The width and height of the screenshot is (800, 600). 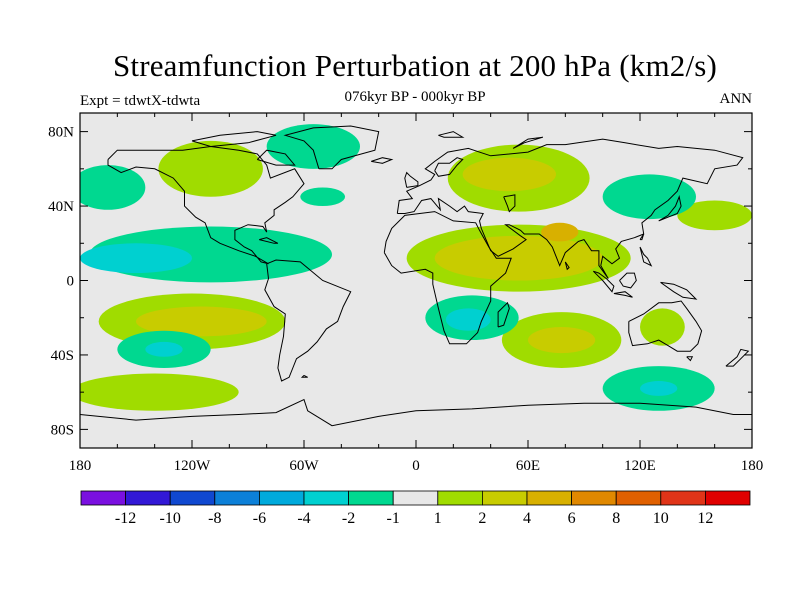 I want to click on experiment-label: Expt = tdwtX-tdwta, so click(x=140, y=101).